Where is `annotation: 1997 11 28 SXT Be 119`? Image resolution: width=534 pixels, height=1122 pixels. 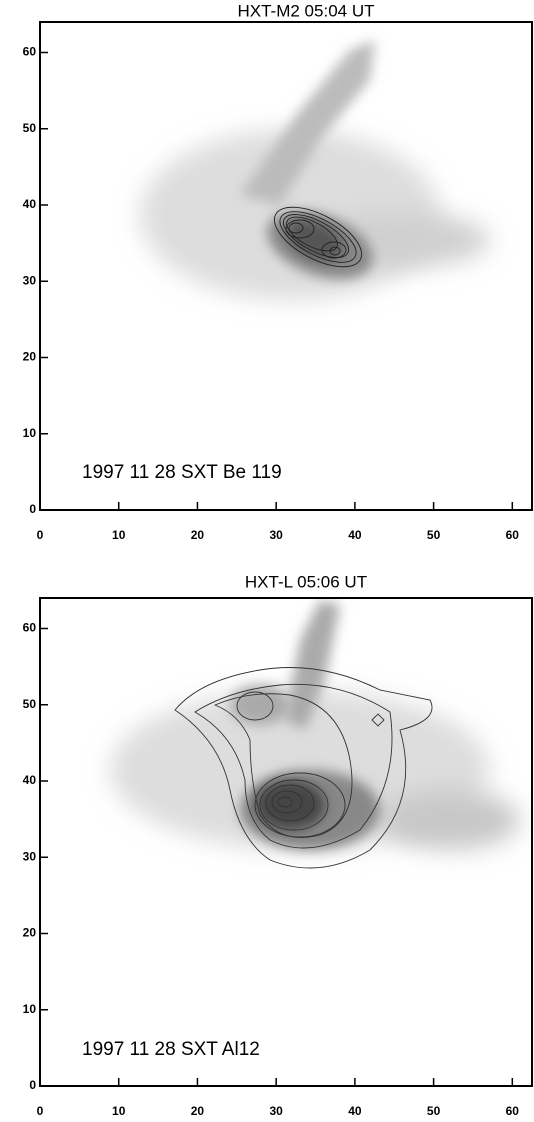
annotation: 1997 11 28 SXT Be 119 is located at coordinates (182, 472).